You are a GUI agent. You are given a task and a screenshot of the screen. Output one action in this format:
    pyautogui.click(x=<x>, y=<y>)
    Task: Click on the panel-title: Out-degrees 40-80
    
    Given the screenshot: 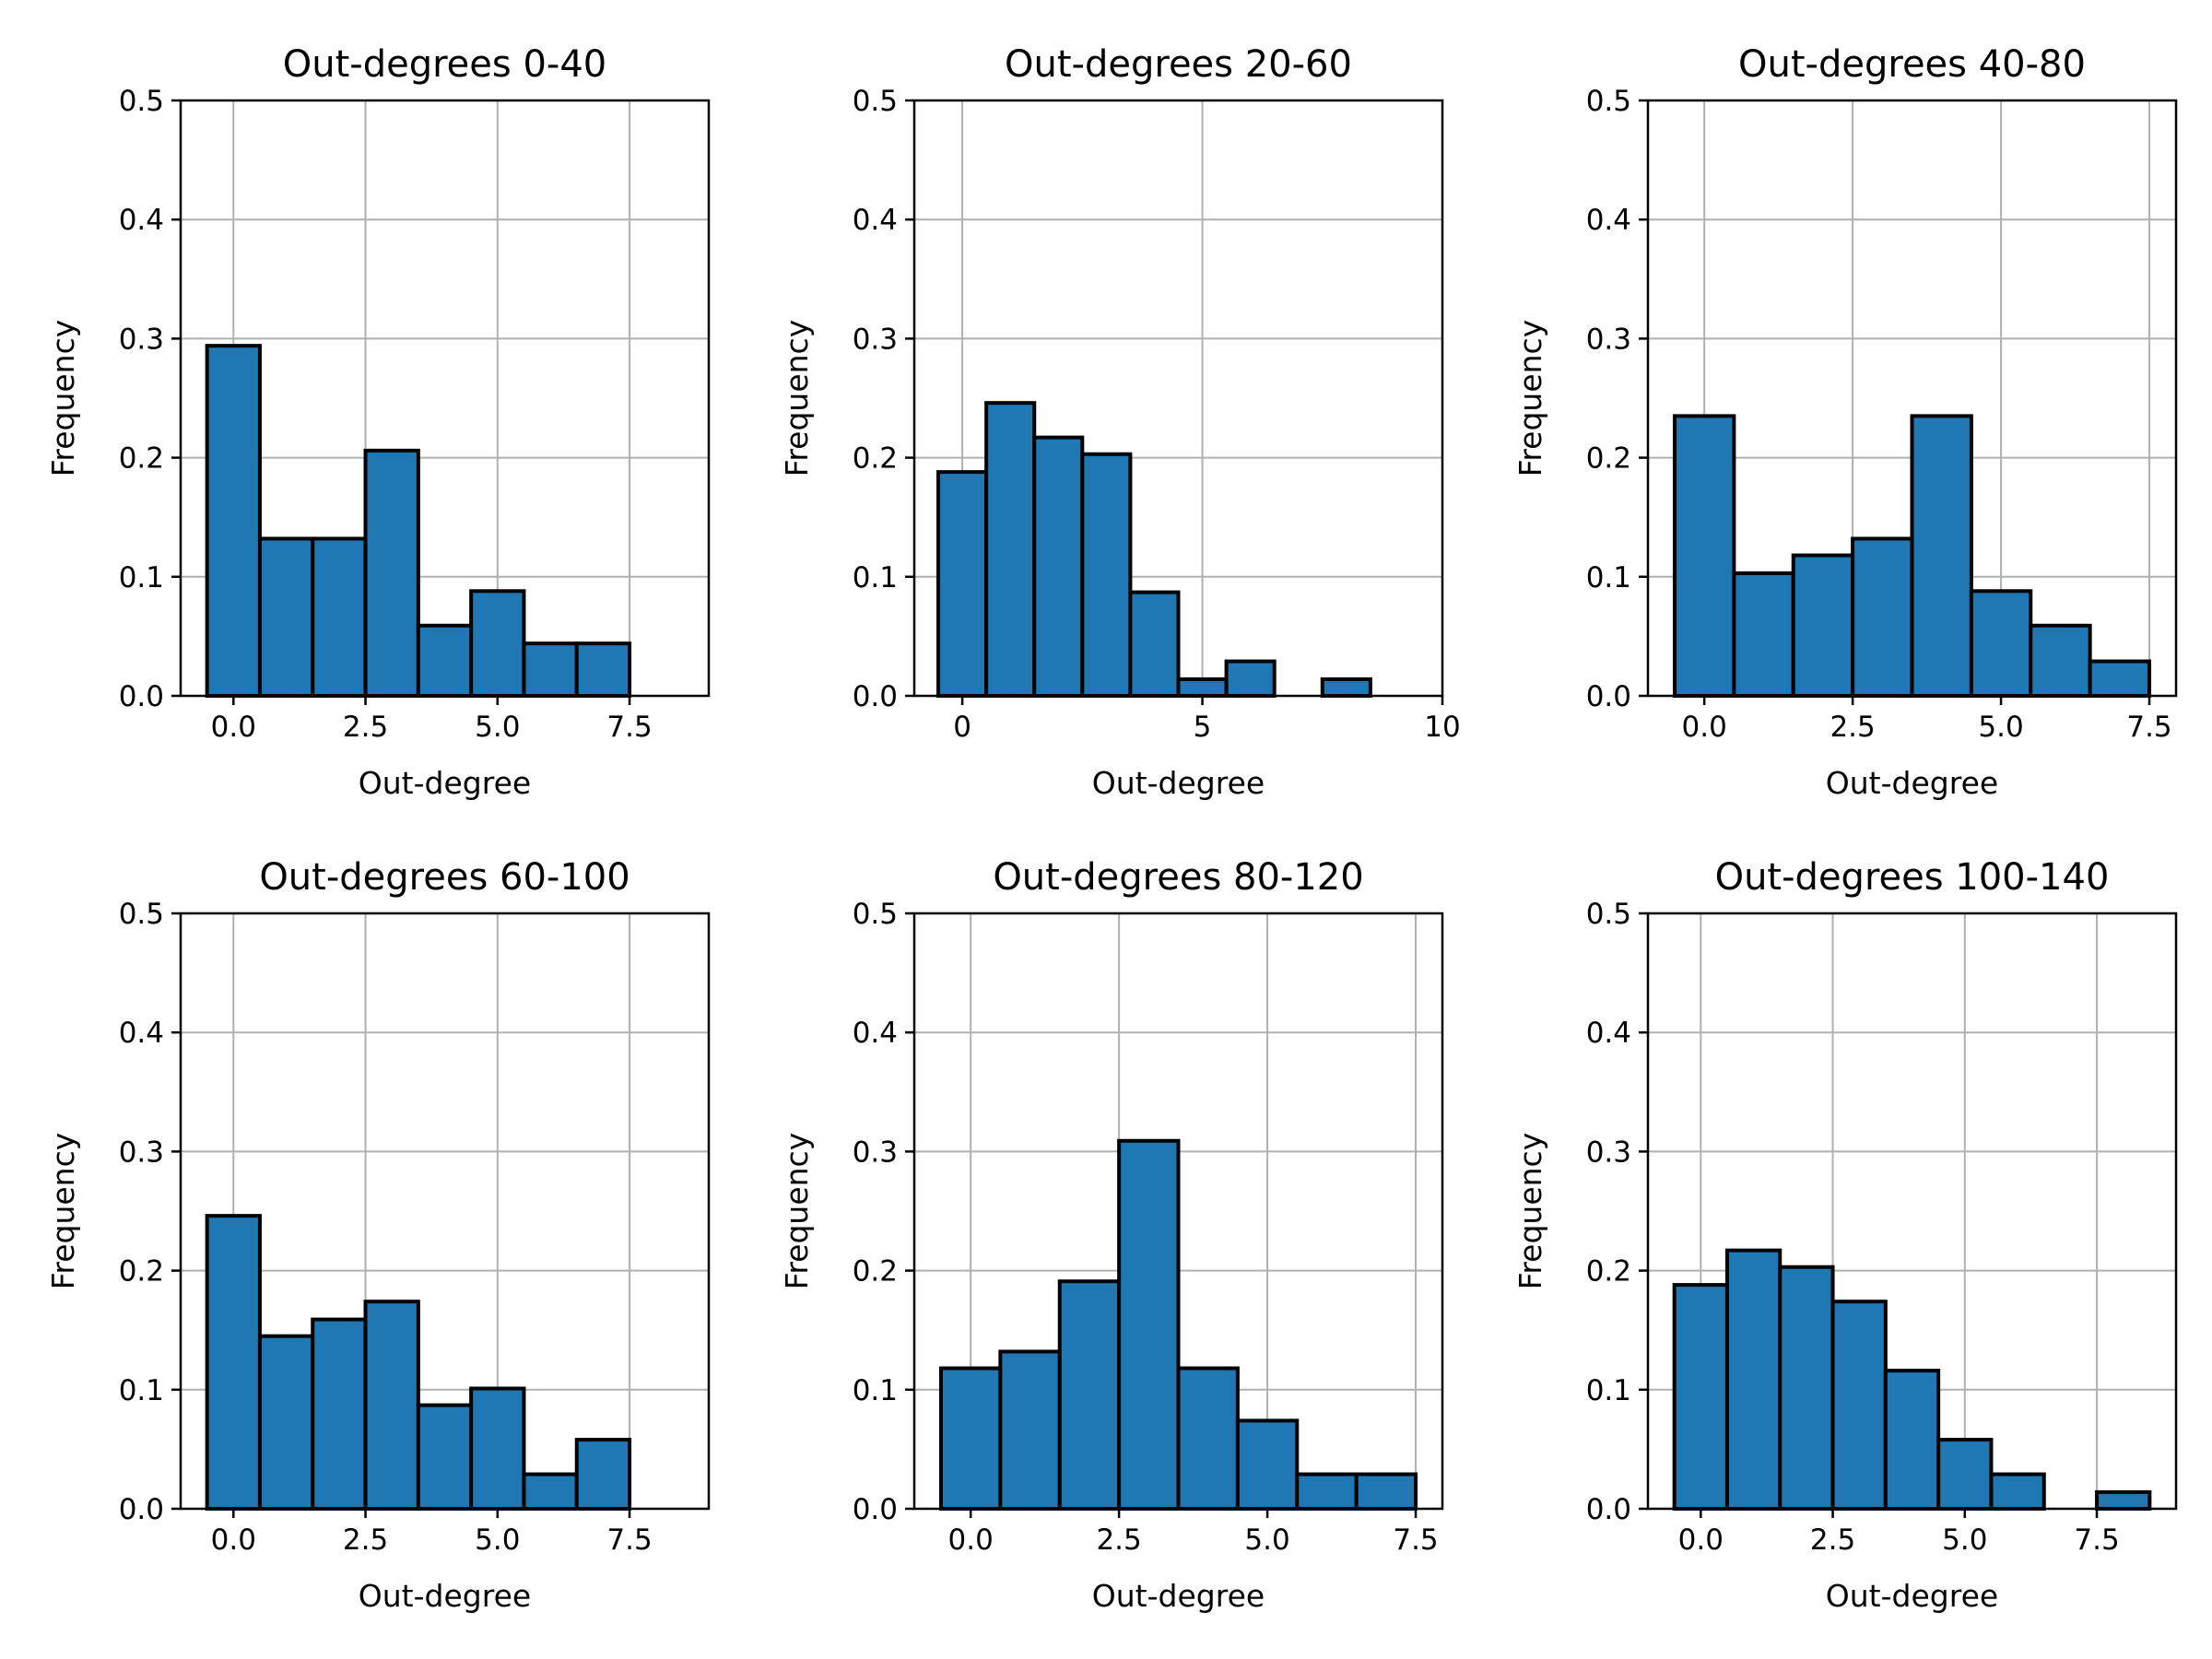 What is the action you would take?
    pyautogui.click(x=1912, y=64)
    